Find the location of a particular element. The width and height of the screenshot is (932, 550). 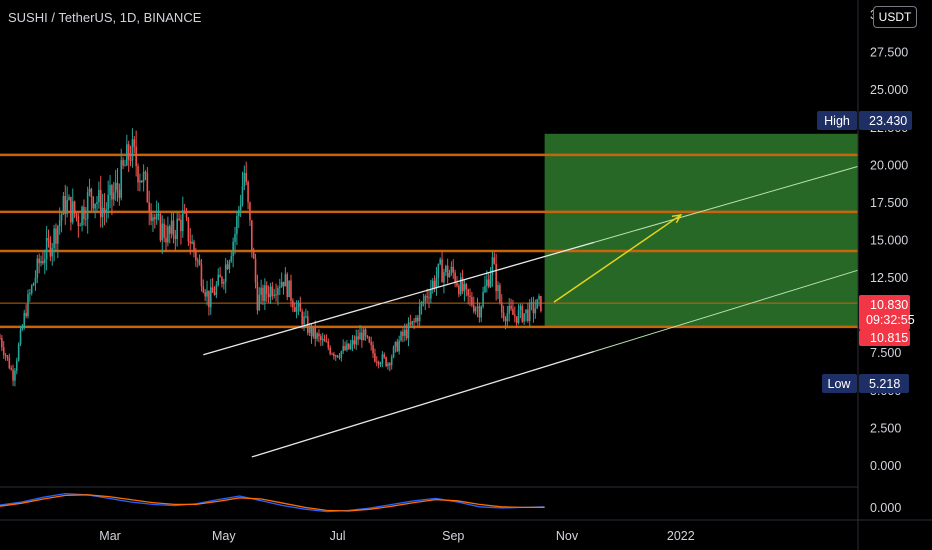

y-tick-6: 15.000 is located at coordinates (889, 240).